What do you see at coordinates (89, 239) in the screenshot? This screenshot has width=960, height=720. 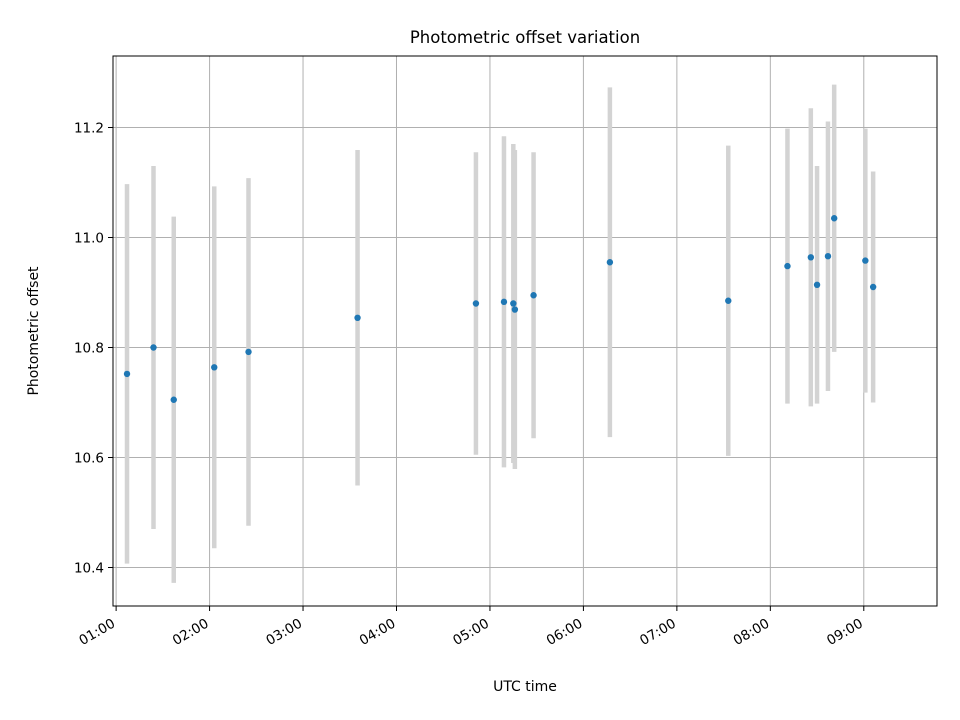 I see `y-tick-label: 11.0` at bounding box center [89, 239].